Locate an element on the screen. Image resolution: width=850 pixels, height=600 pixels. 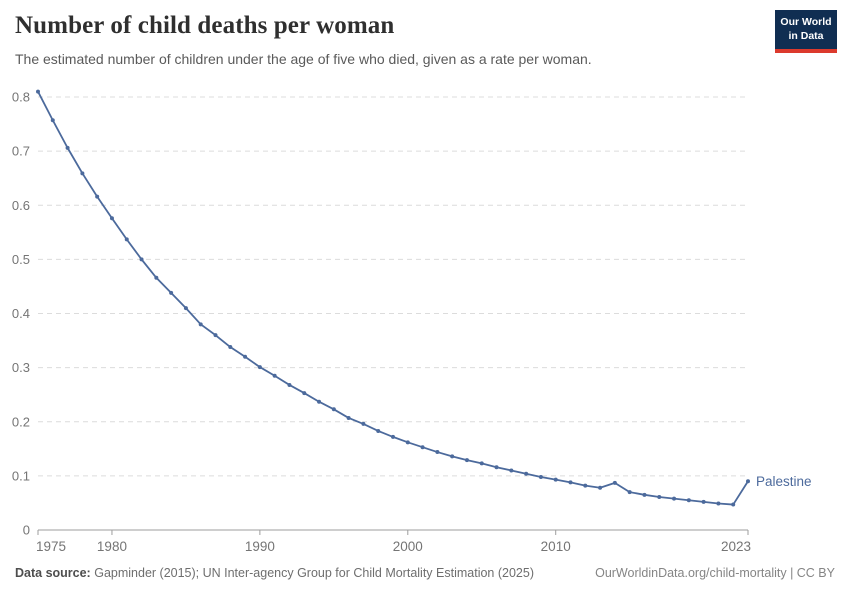
x-tick-label: 2023 is located at coordinates (736, 546).